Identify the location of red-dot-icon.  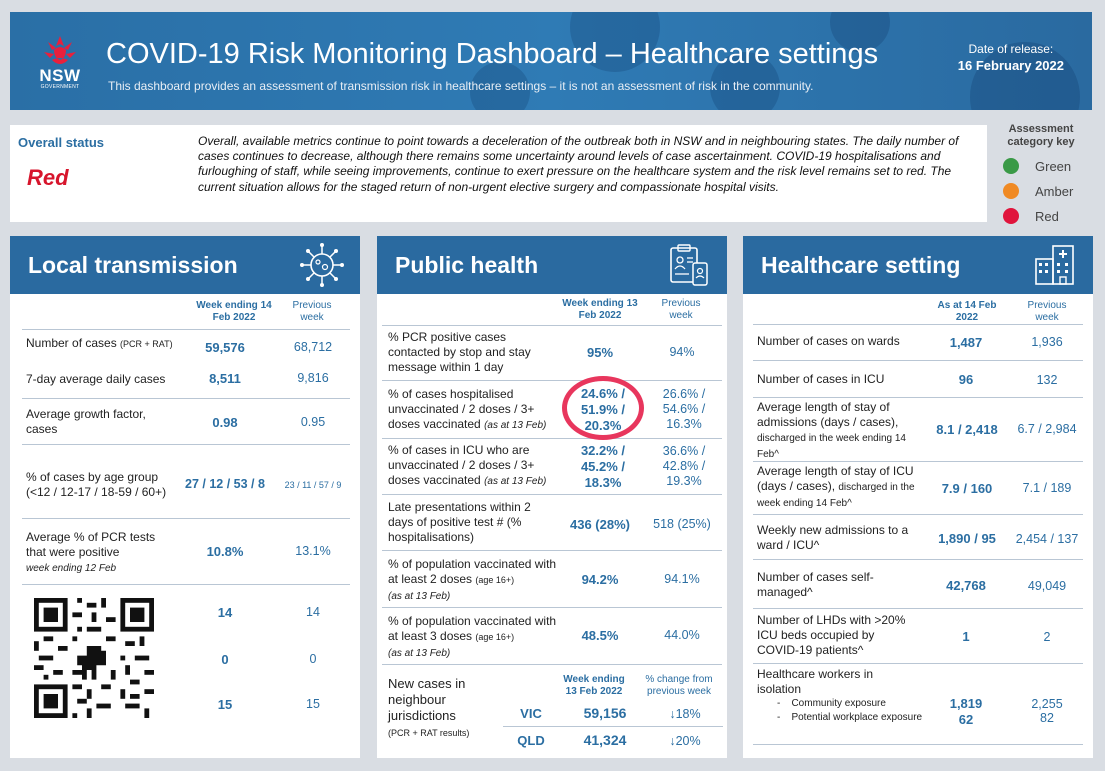
(1011, 216).